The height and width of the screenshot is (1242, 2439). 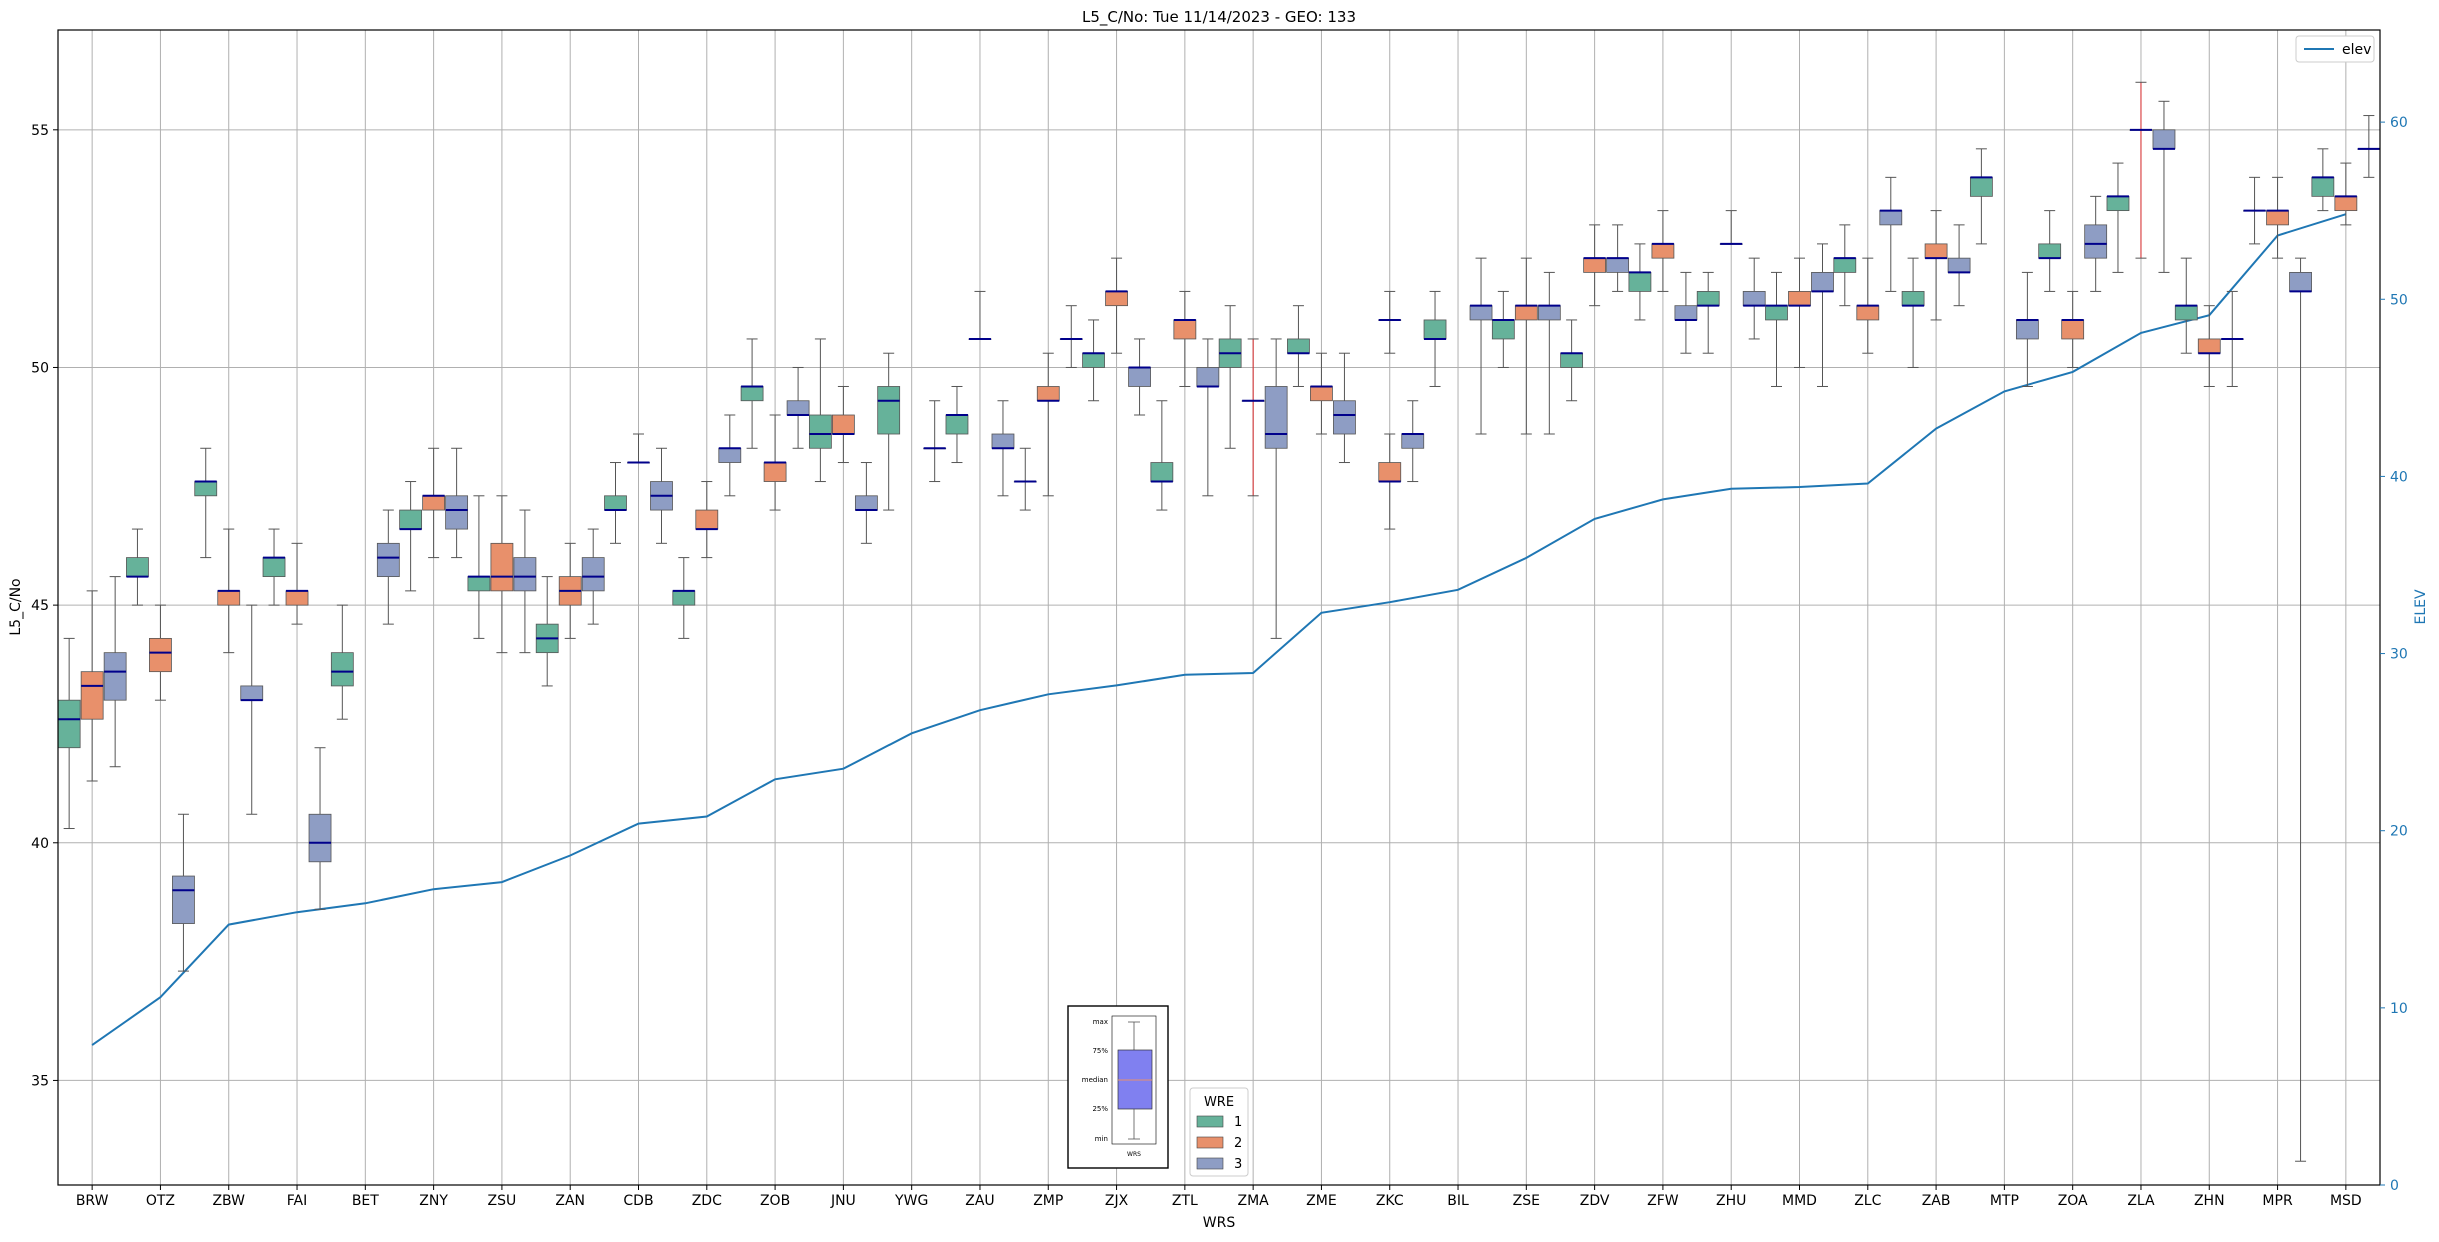 I want to click on x-tick-label: OTZ, so click(x=160, y=1201).